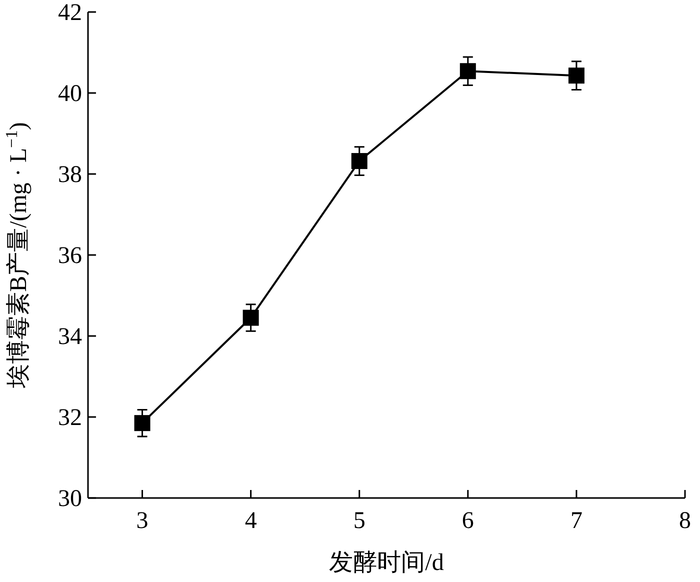 The width and height of the screenshot is (700, 582). I want to click on y-tick-label: 34, so click(70, 337).